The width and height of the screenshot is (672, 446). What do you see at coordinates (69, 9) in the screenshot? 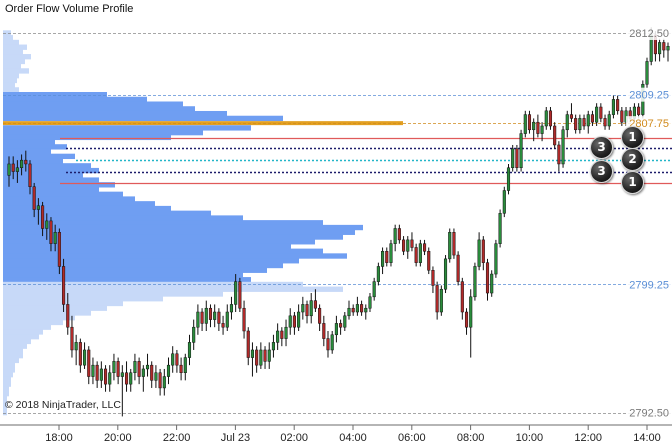
I see `chart-title: Order Flow Volume Profile` at bounding box center [69, 9].